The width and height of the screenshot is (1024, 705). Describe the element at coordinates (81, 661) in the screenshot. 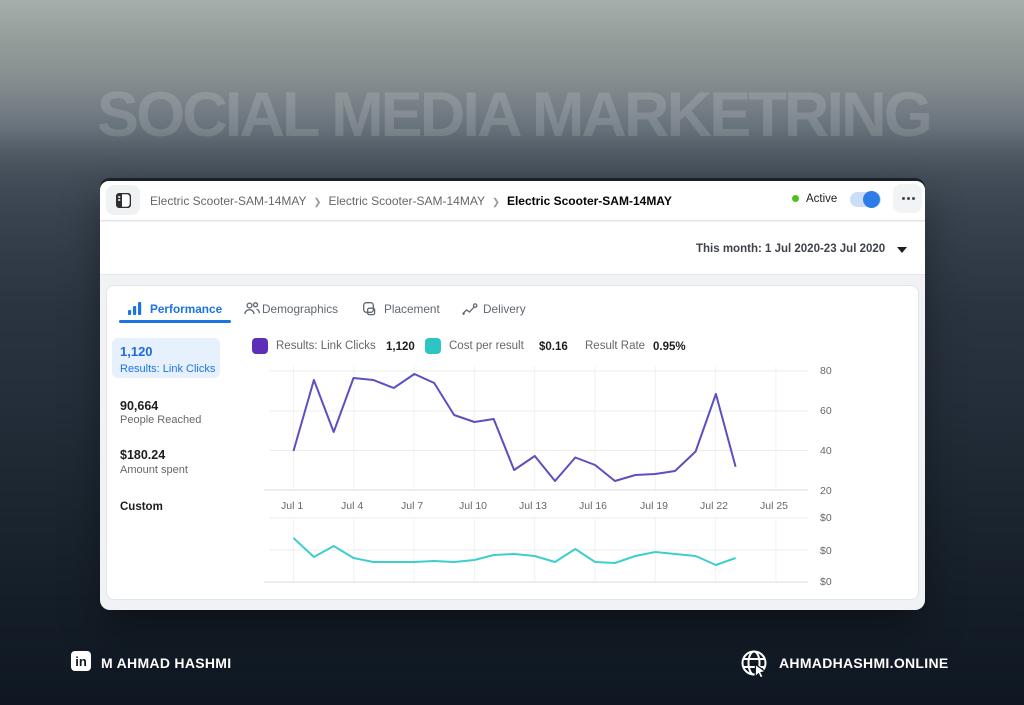

I see `svg-text: in` at that location.